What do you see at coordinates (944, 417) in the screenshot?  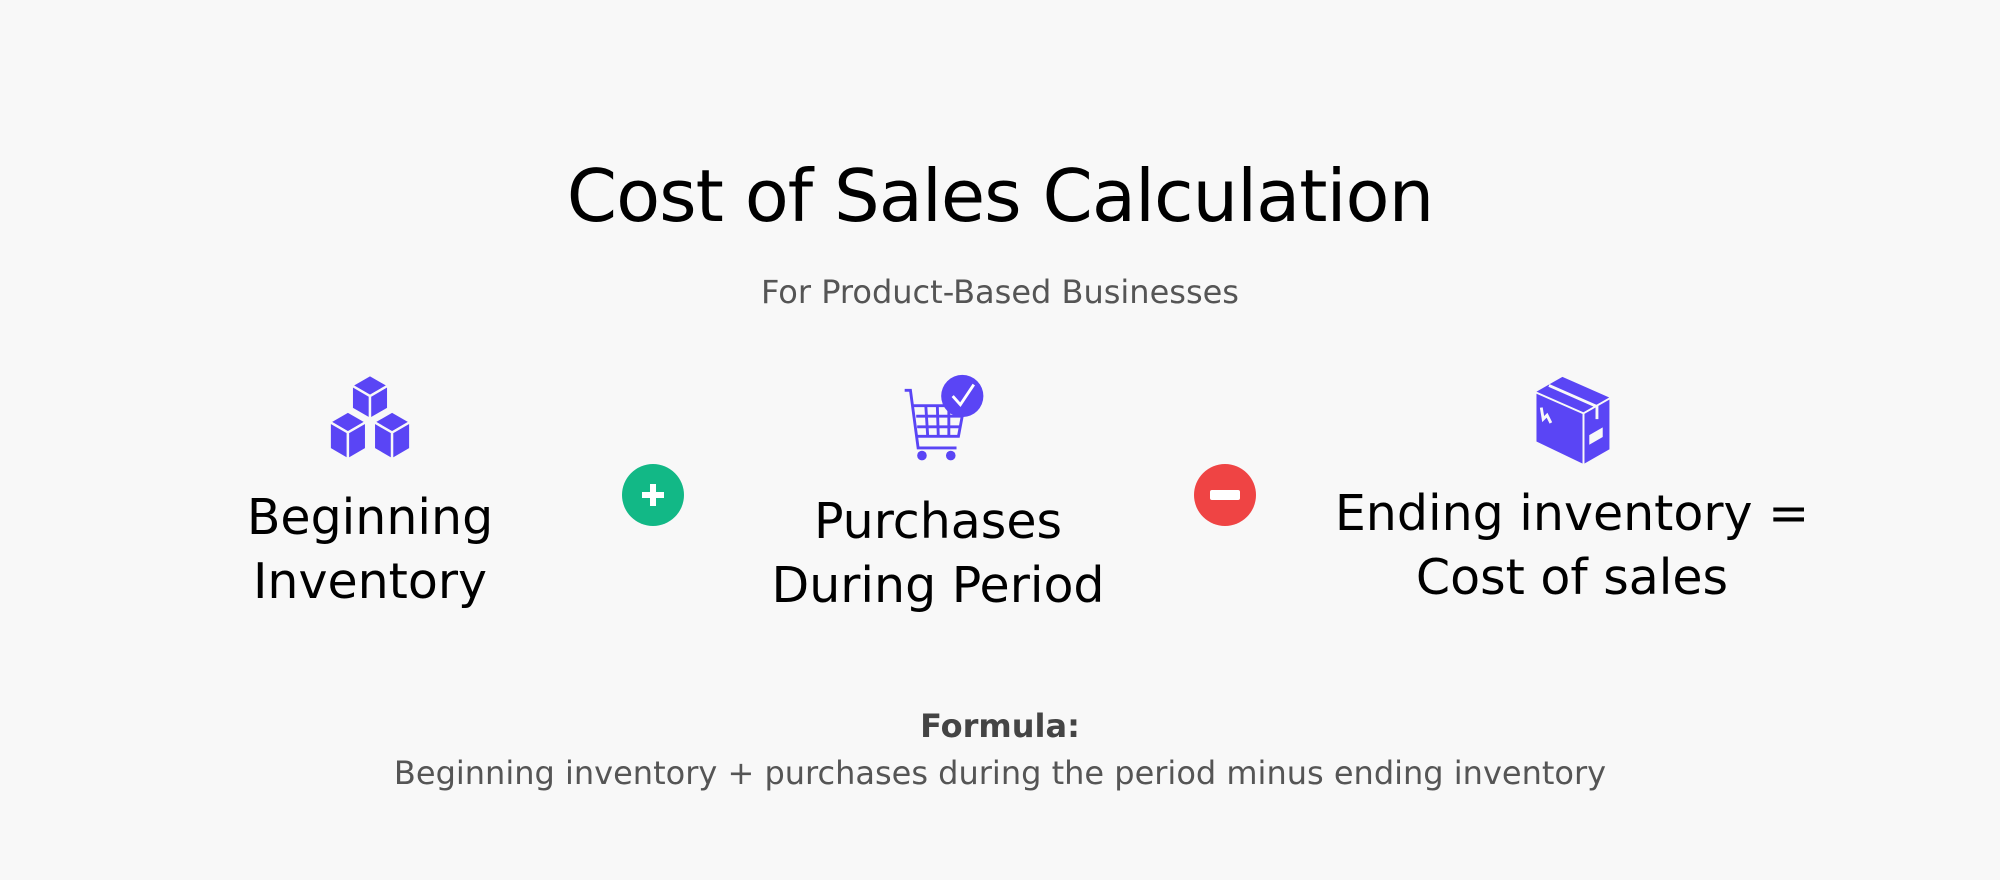 I see `shopping-cart-check-icon` at bounding box center [944, 417].